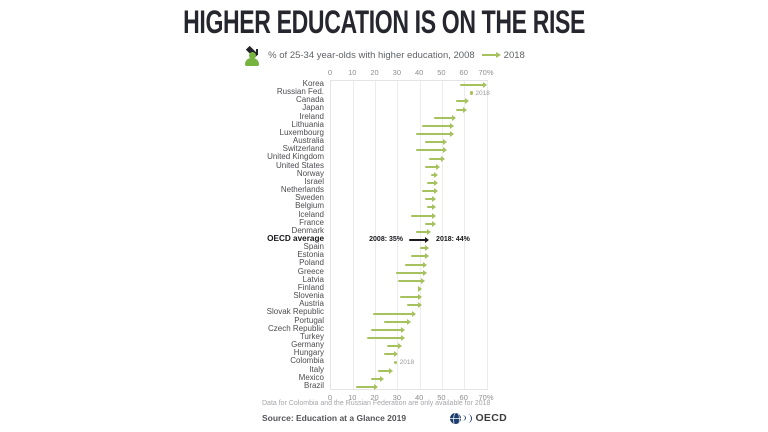  I want to click on row-label: Japan, so click(313, 108).